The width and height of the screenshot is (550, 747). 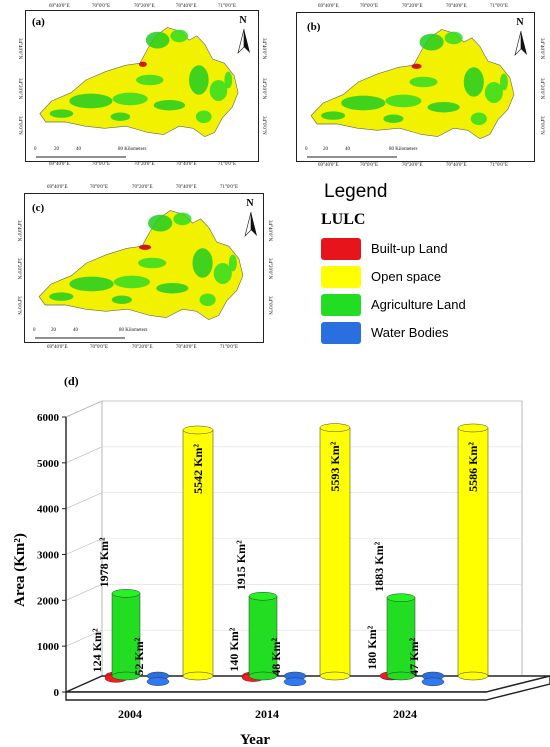 I want to click on panel-letter: (c), so click(x=38, y=208).